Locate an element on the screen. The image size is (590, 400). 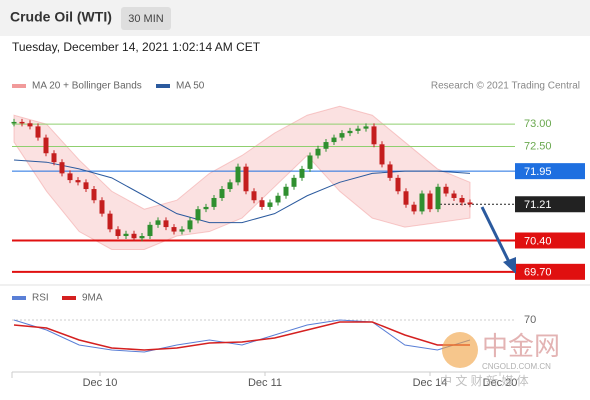
x-tick-label: Dec 14 is located at coordinates (430, 383).